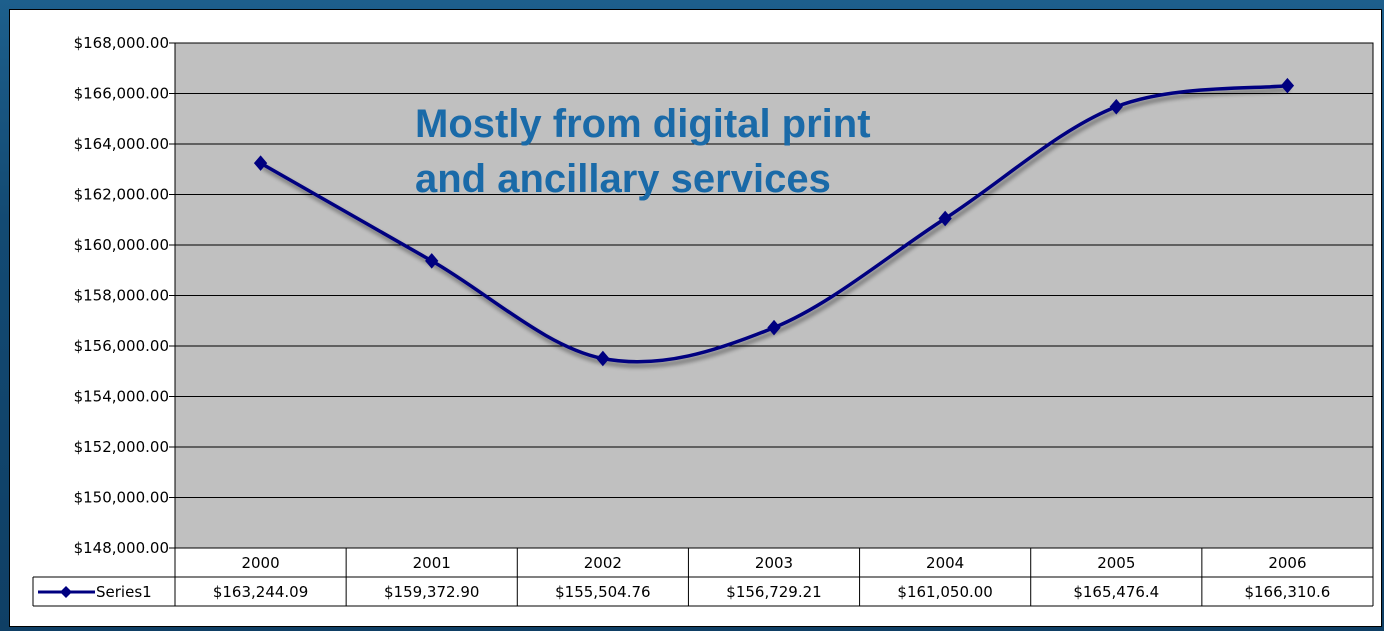  What do you see at coordinates (643, 124) in the screenshot?
I see `annotation-text: Mostly from digital print` at bounding box center [643, 124].